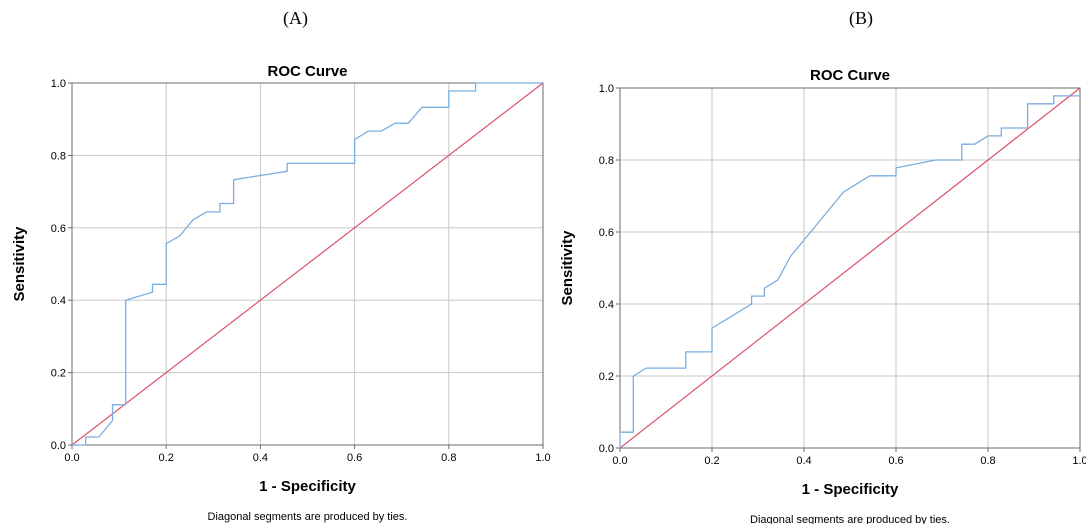 The height and width of the screenshot is (524, 1086). Describe the element at coordinates (861, 18) in the screenshot. I see `panel-label-b: (B)` at that location.